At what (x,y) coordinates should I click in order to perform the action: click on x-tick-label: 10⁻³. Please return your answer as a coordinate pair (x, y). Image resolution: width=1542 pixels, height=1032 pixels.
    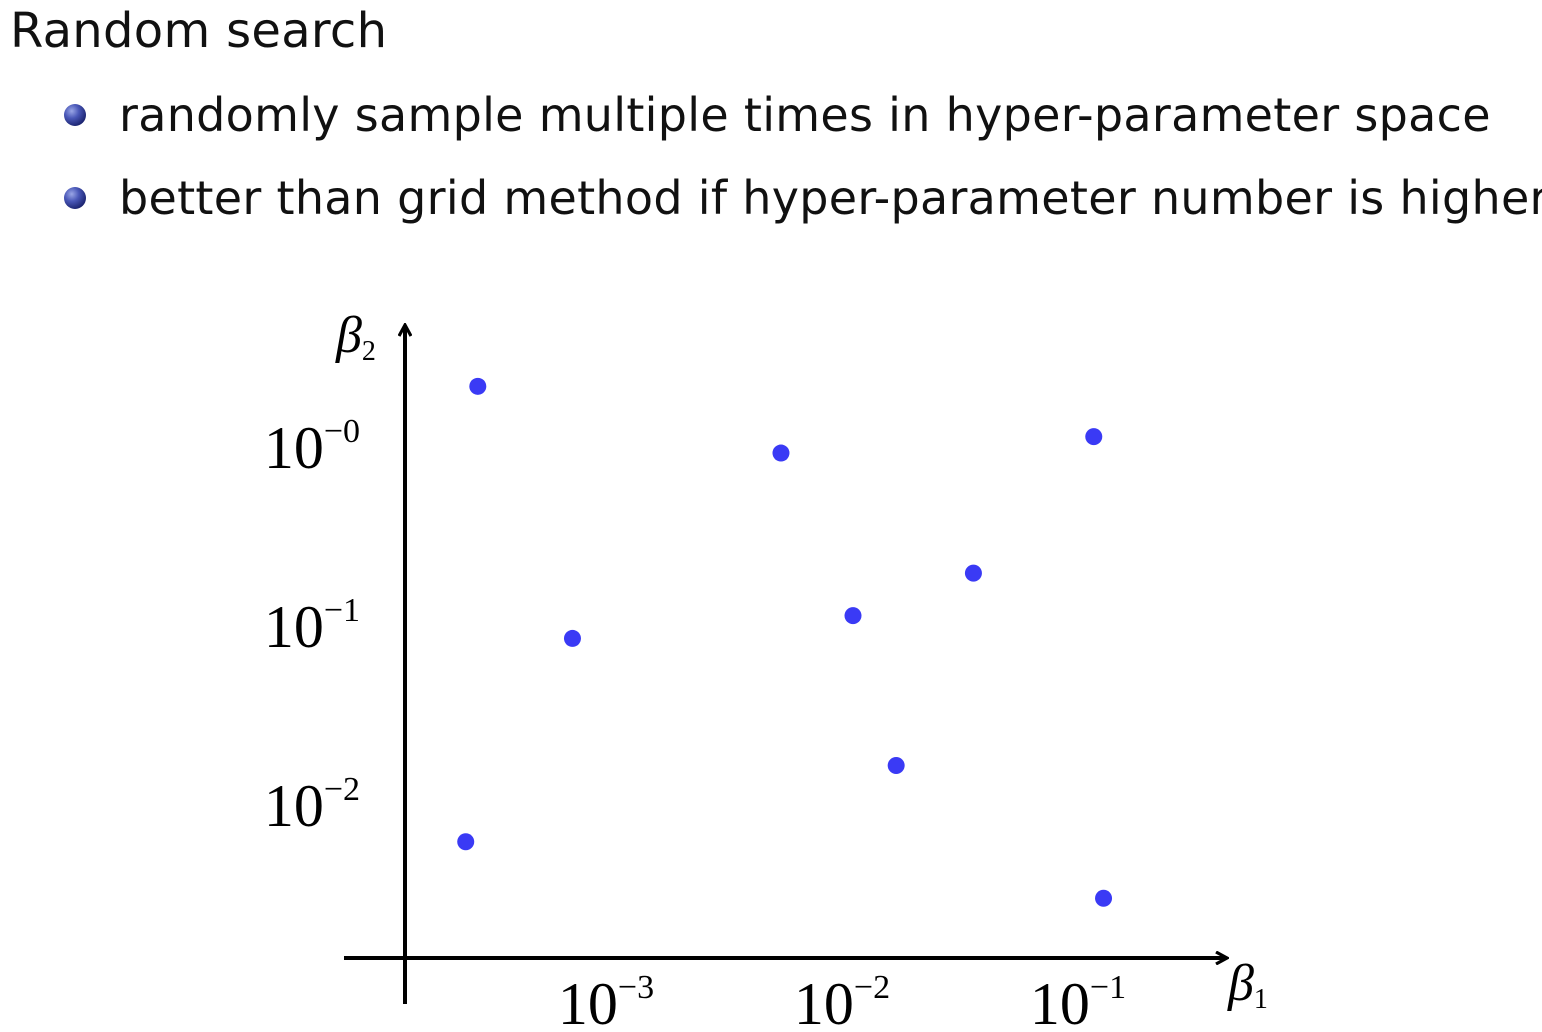
    Looking at the image, I should click on (606, 1000).